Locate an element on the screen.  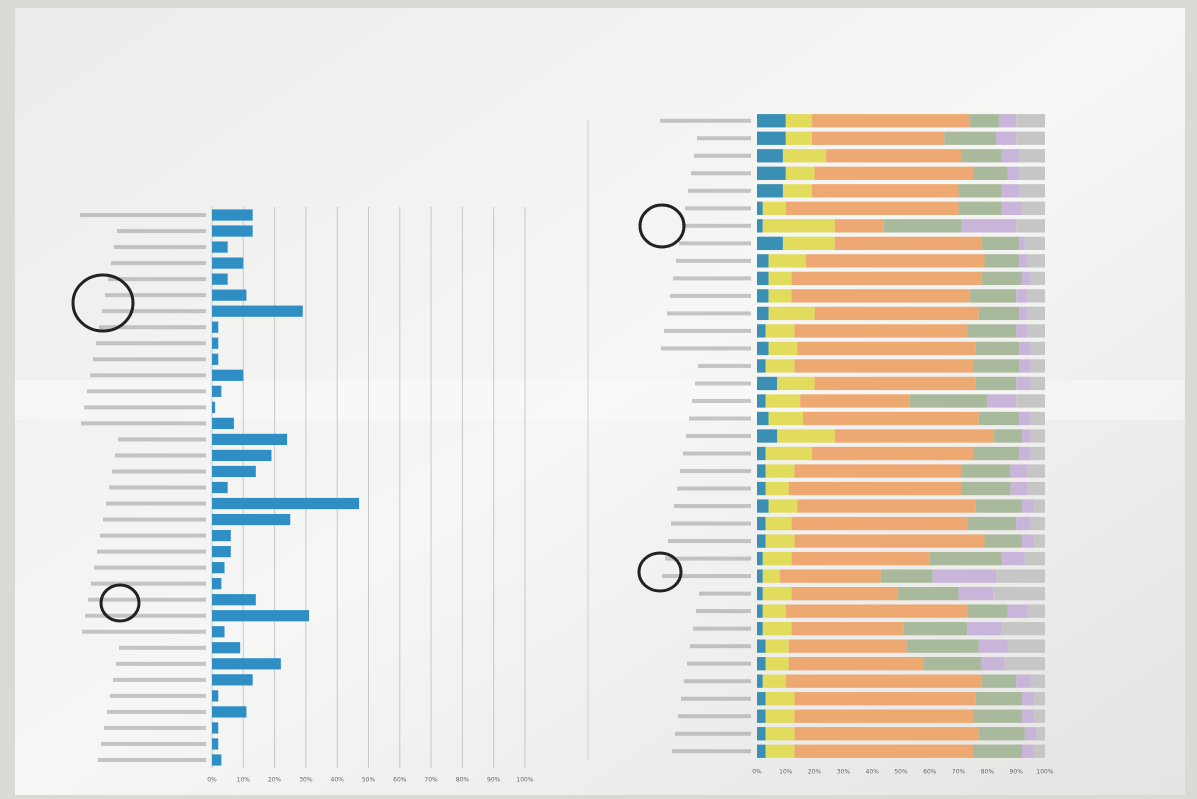
x-tick-label: 50% is located at coordinates (369, 780).